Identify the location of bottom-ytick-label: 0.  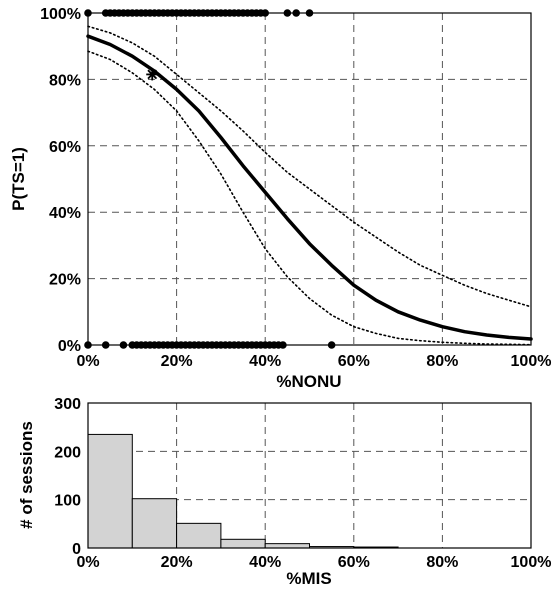
(76, 549).